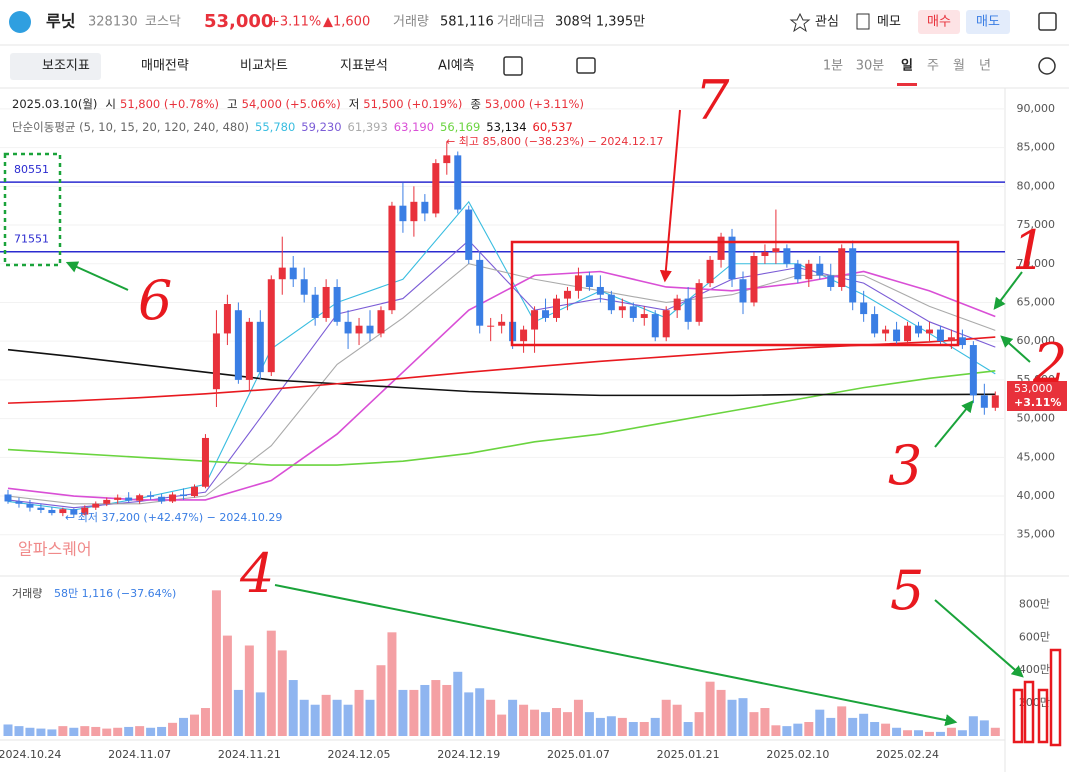 Image resolution: width=1069 pixels, height=772 pixels. What do you see at coordinates (863, 21) in the screenshot?
I see `memo-icon` at bounding box center [863, 21].